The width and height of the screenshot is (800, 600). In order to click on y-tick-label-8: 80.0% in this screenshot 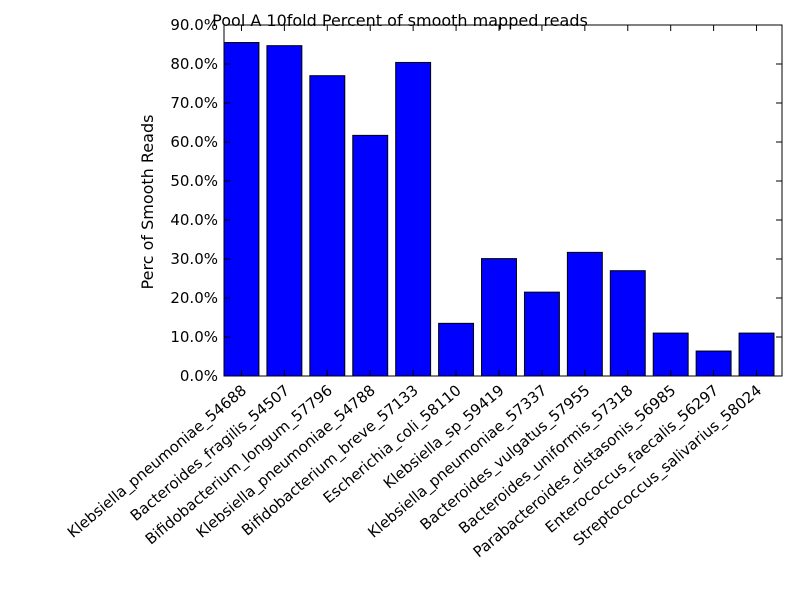, I will do `click(194, 64)`.